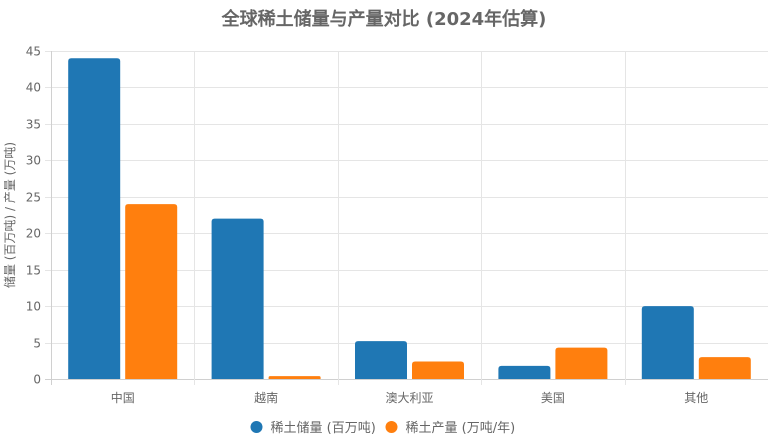  I want to click on chart-title: 全球稀土储量与产量对比 (2024年估算), so click(384, 19).